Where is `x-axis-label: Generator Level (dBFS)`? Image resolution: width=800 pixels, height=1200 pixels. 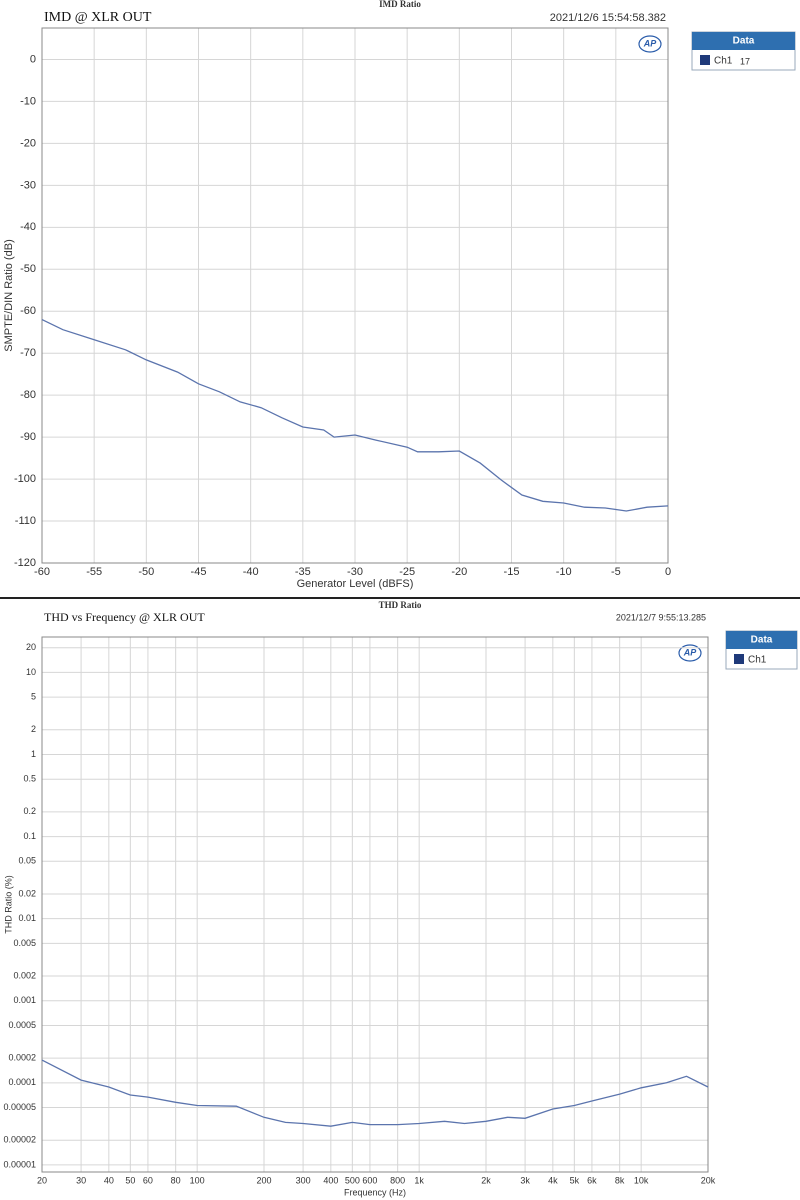
x-axis-label: Generator Level (dBFS) is located at coordinates (355, 584).